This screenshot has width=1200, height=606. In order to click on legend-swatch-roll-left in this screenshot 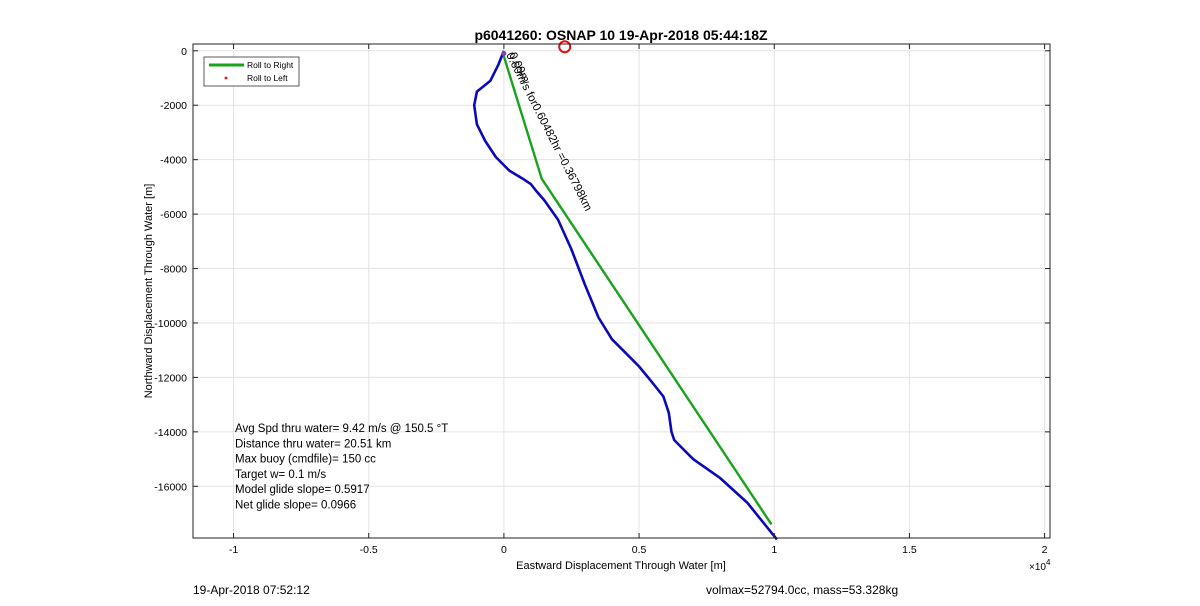, I will do `click(226, 78)`.